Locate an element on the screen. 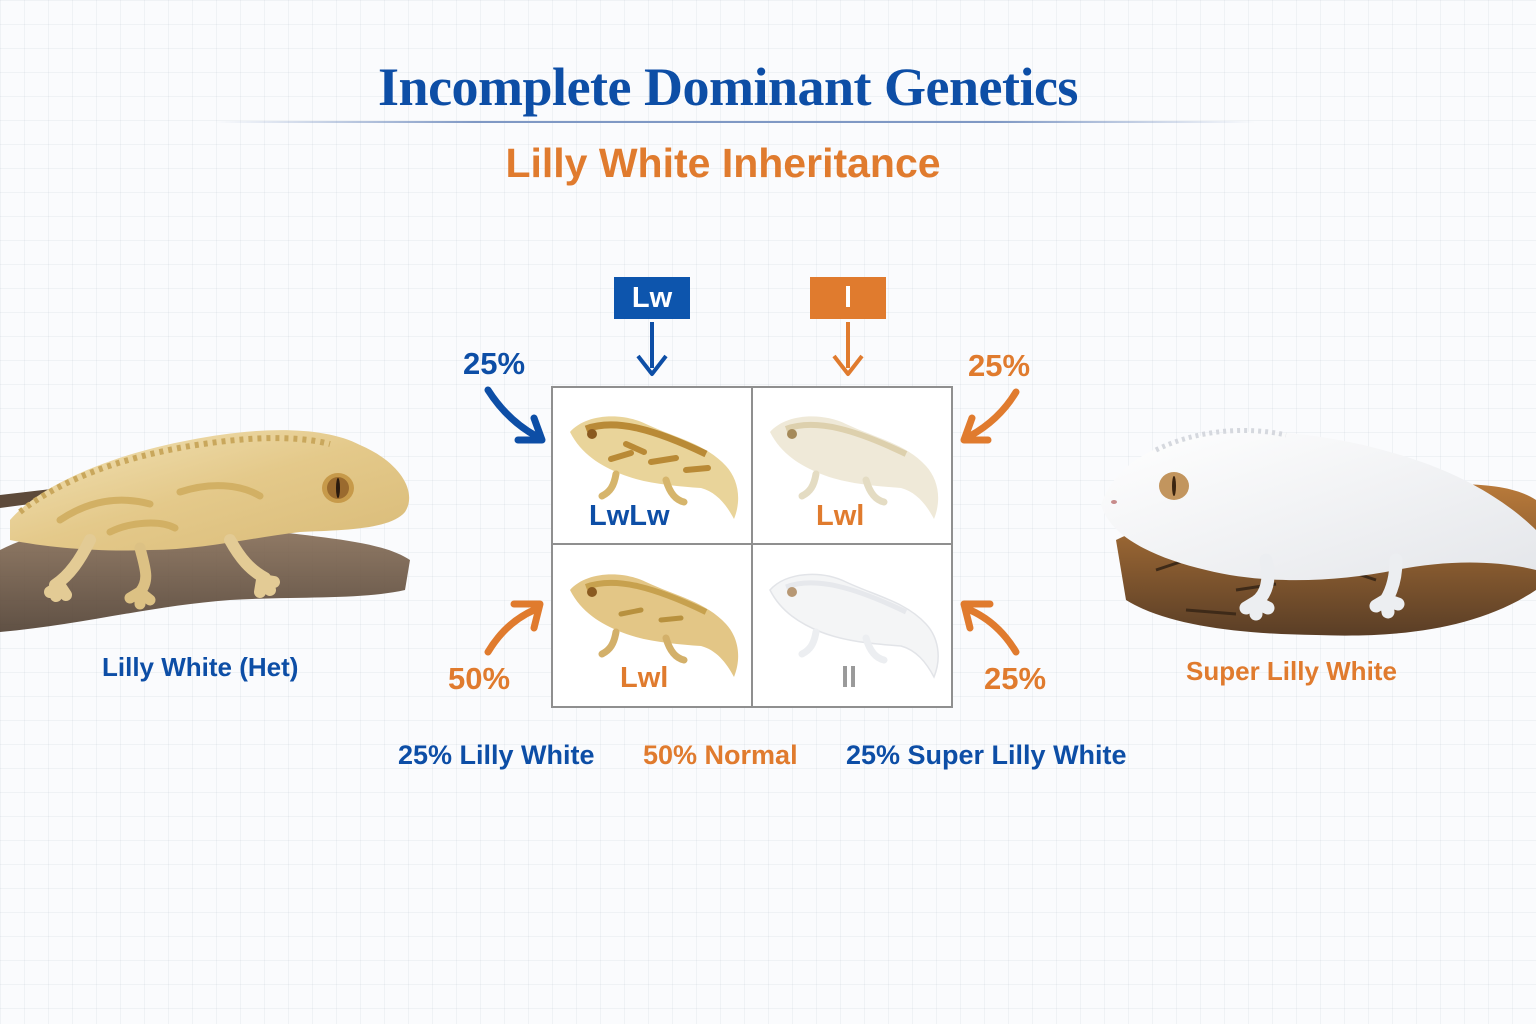  super-lilly-white-gecko-image is located at coordinates (1318, 531).